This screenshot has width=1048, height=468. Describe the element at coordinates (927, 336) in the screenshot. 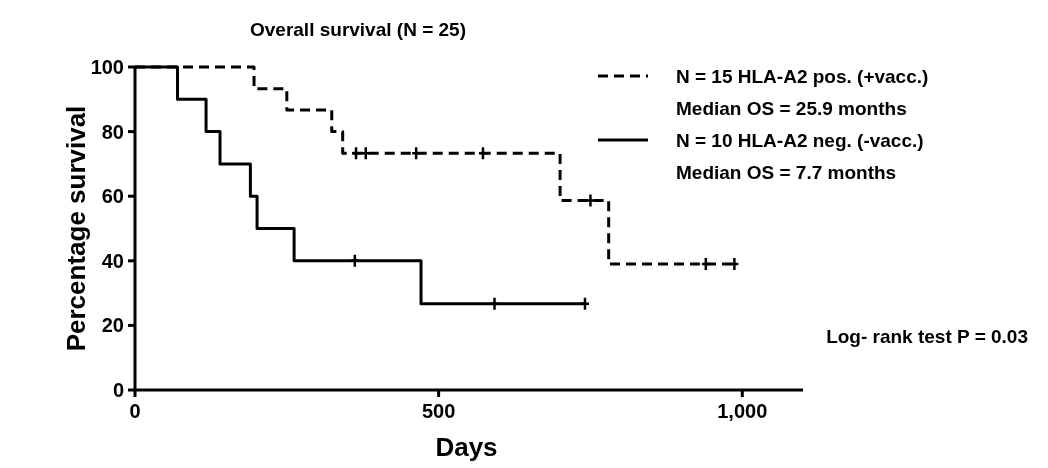

I see `text: Log- rank test P = 0.03` at that location.